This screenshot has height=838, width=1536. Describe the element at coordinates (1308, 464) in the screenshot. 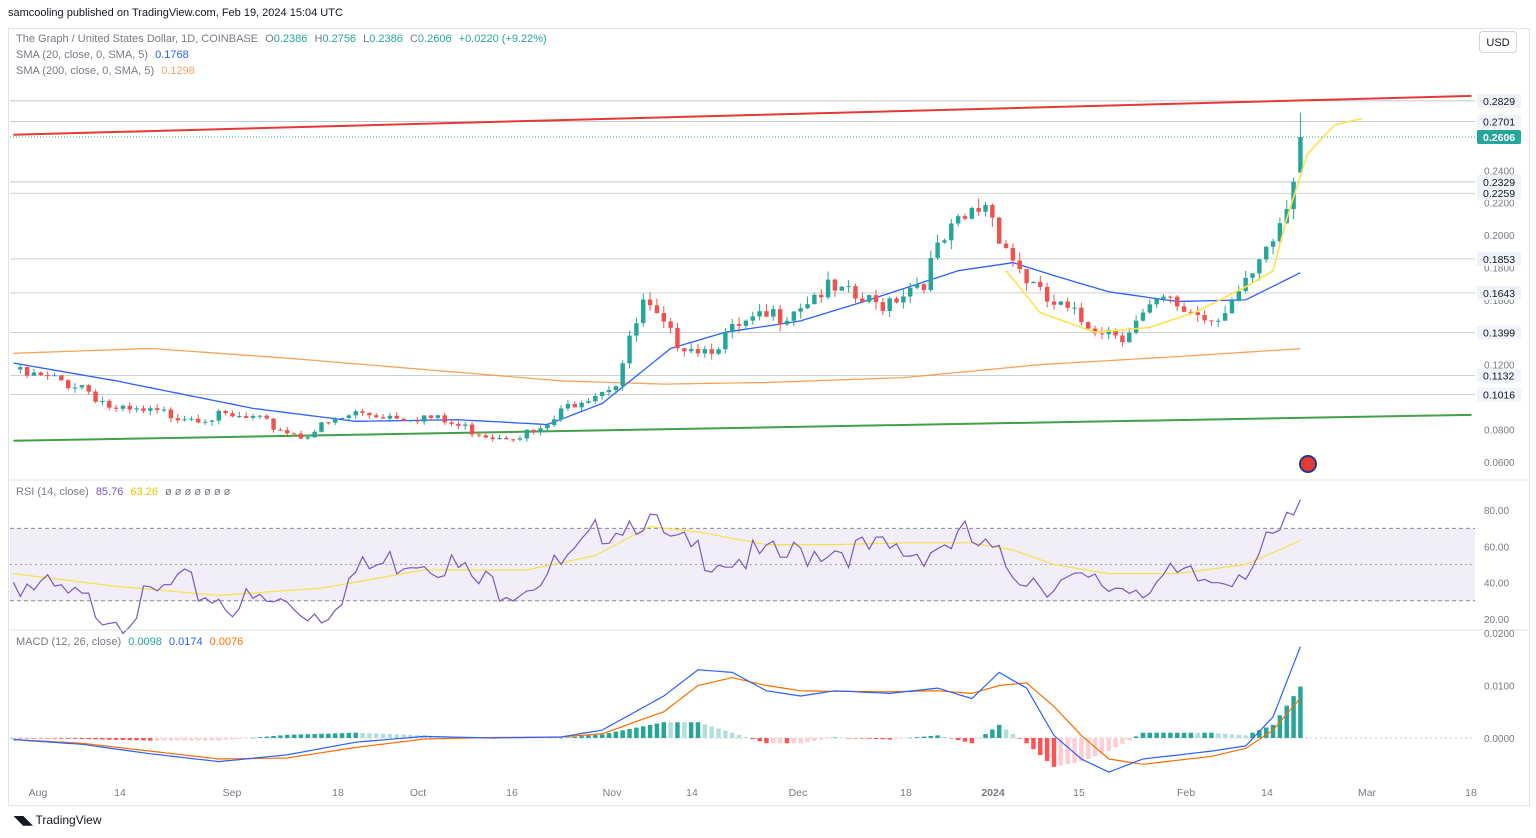

I see `us-flag-icon` at that location.